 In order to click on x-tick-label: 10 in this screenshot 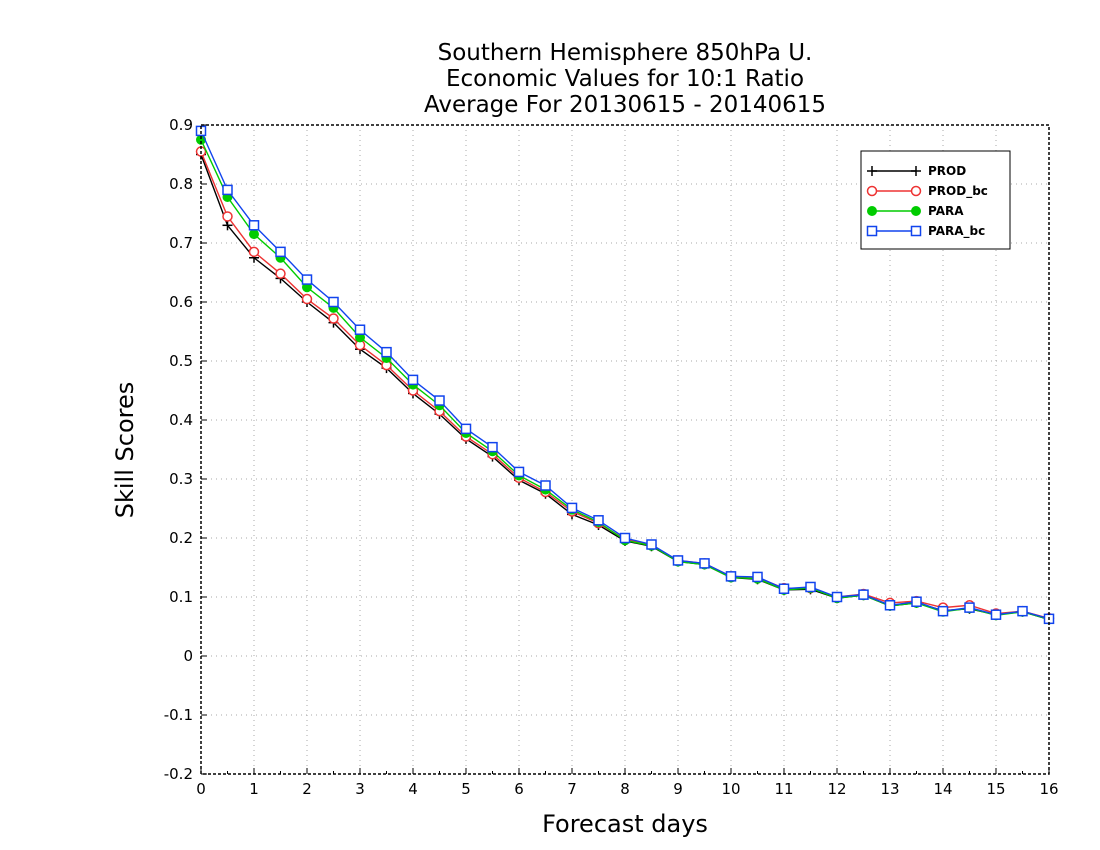, I will do `click(730, 789)`.